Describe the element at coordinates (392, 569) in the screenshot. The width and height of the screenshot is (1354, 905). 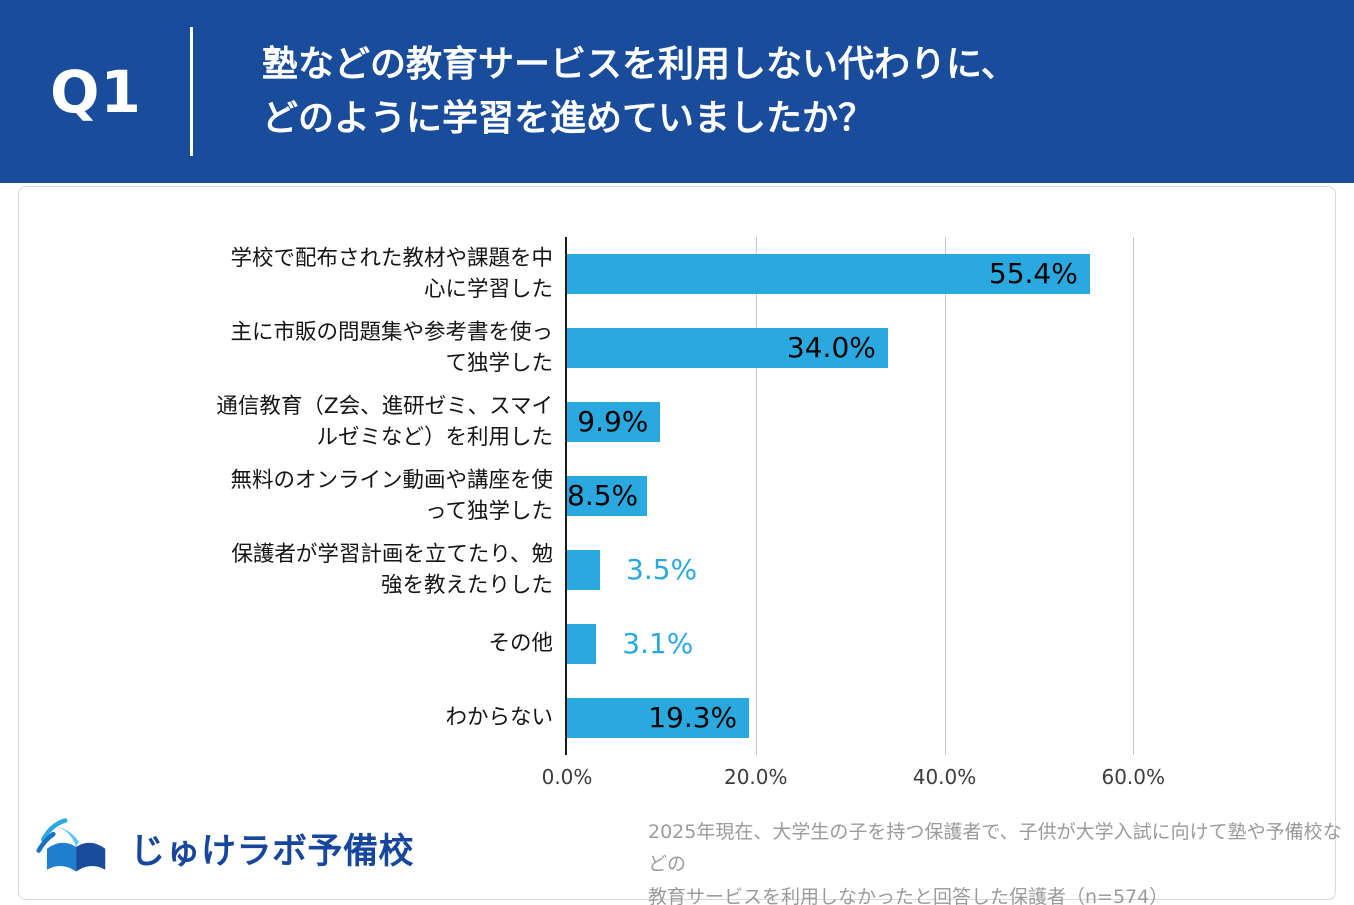
I see `category-label: 保護者が学習計画を立てたり、勉 強を教えたりした` at that location.